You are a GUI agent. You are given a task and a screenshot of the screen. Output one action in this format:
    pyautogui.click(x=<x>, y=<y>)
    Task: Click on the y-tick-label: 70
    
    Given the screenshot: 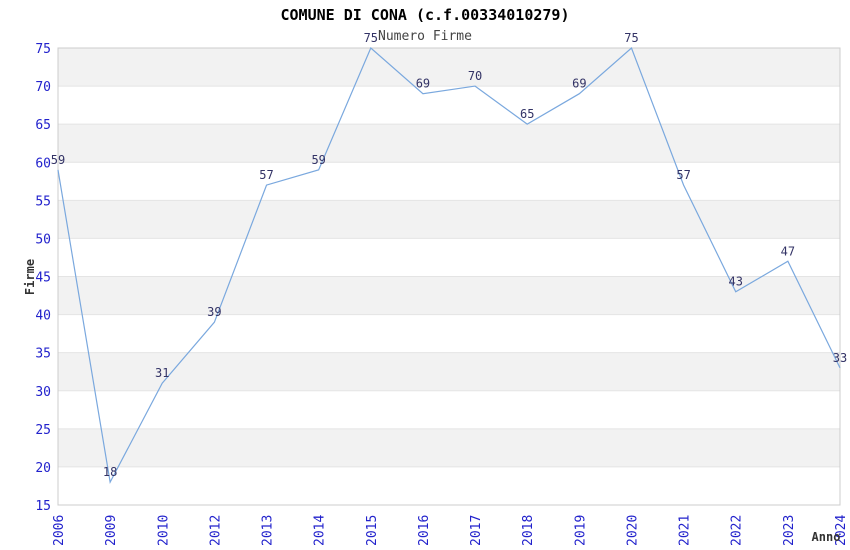 What is the action you would take?
    pyautogui.click(x=43, y=87)
    